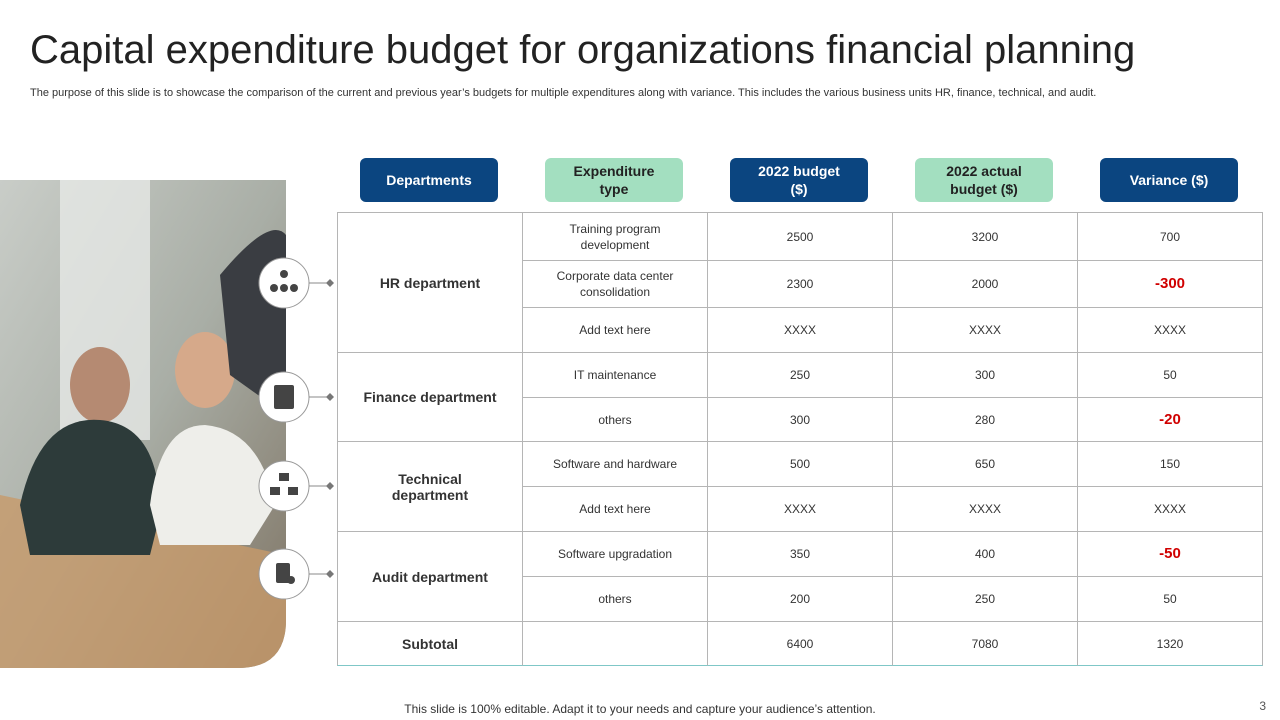 Image resolution: width=1280 pixels, height=720 pixels. I want to click on column-header: Departments, so click(429, 180).